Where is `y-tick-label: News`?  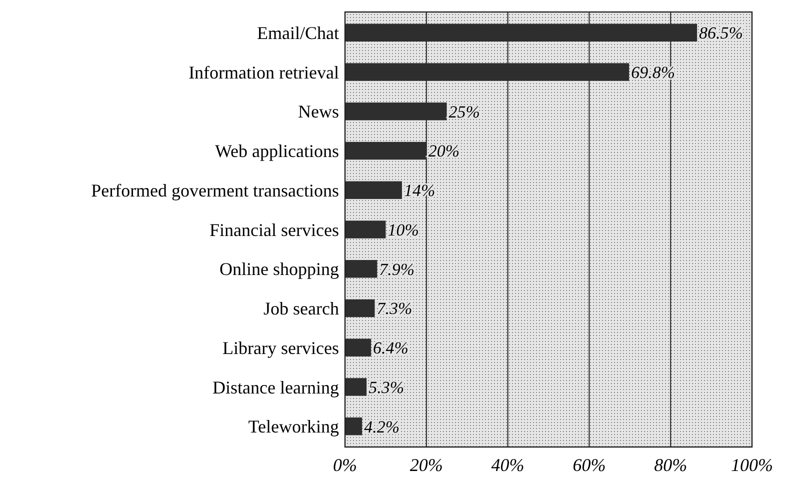
y-tick-label: News is located at coordinates (318, 112).